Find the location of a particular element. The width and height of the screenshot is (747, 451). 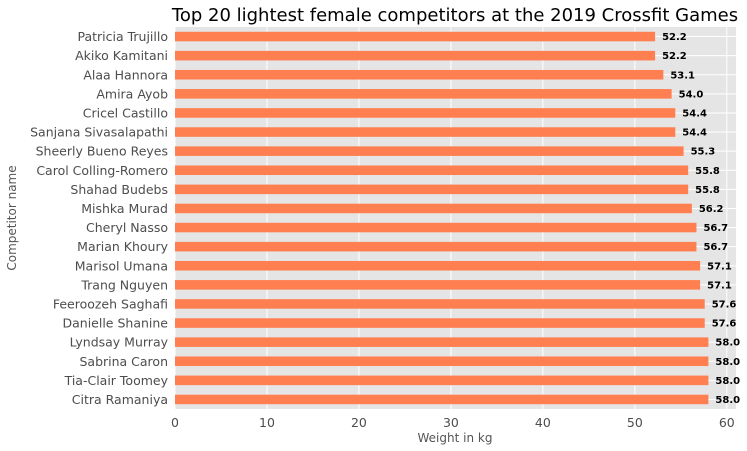

y-tick-label: Cricel Castillo is located at coordinates (125, 112).